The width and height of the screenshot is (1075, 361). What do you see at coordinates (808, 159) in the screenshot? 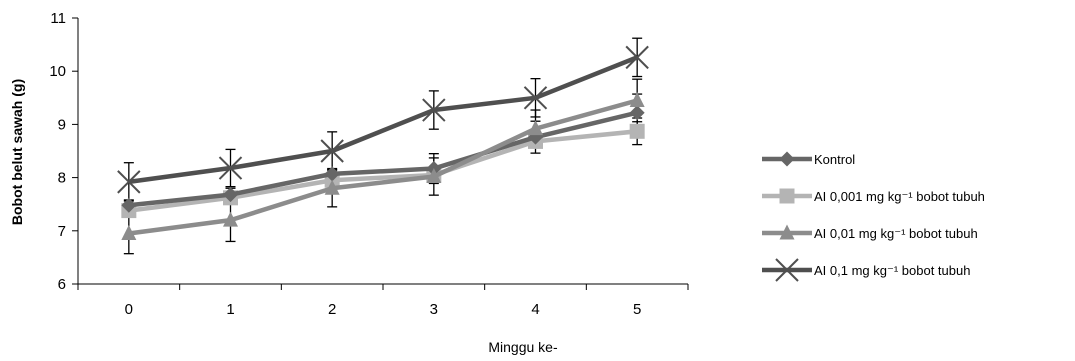
I see `legend-item-1: Kontrol` at bounding box center [808, 159].